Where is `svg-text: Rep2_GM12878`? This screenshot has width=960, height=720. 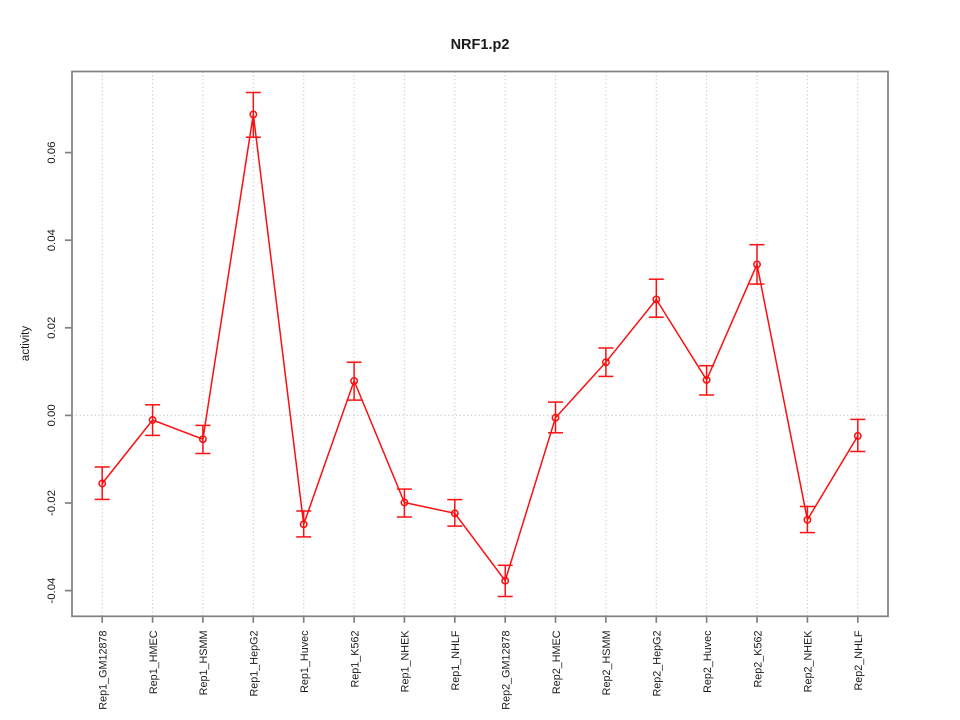 svg-text: Rep2_GM12878 is located at coordinates (507, 670).